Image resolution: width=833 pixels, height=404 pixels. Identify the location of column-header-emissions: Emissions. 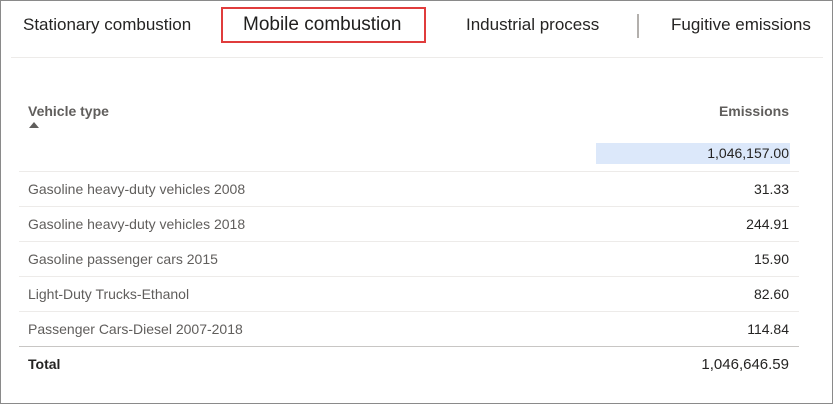
(753, 111).